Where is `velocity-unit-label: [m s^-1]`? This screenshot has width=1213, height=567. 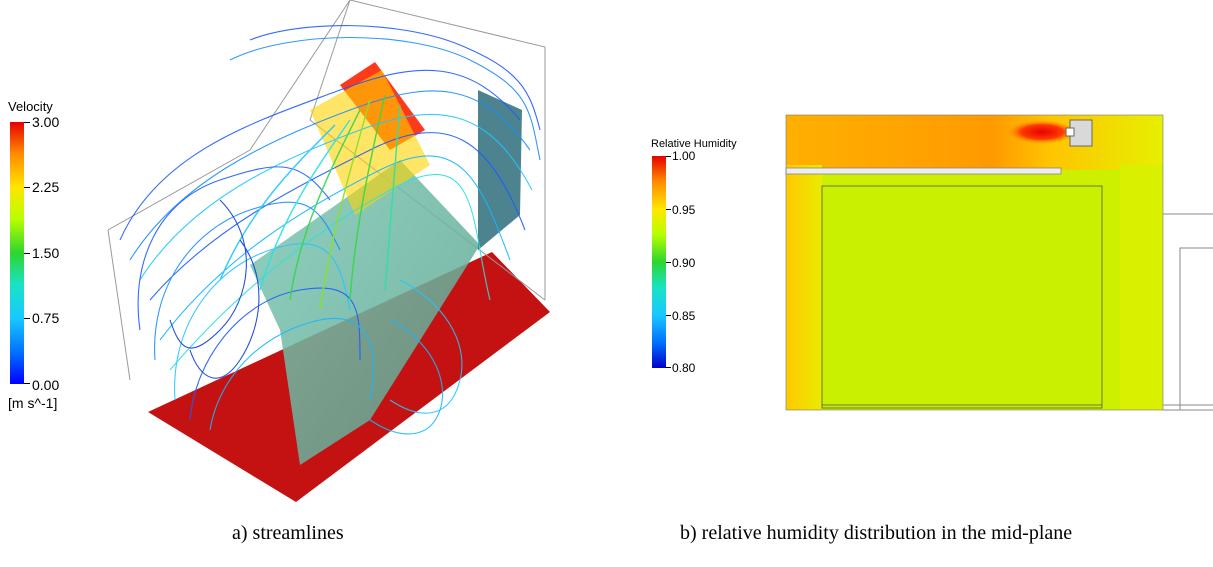
velocity-unit-label: [m s^-1] is located at coordinates (33, 403).